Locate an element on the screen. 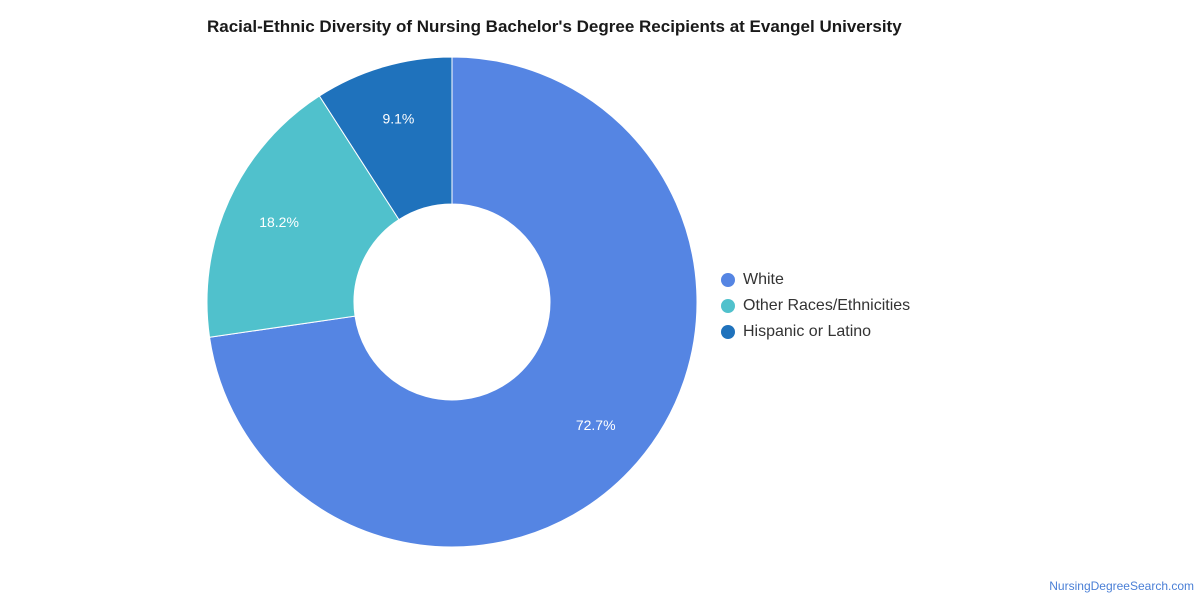 The width and height of the screenshot is (1200, 600). legend-item-other-races: Other Races/Ethnicities is located at coordinates (815, 306).